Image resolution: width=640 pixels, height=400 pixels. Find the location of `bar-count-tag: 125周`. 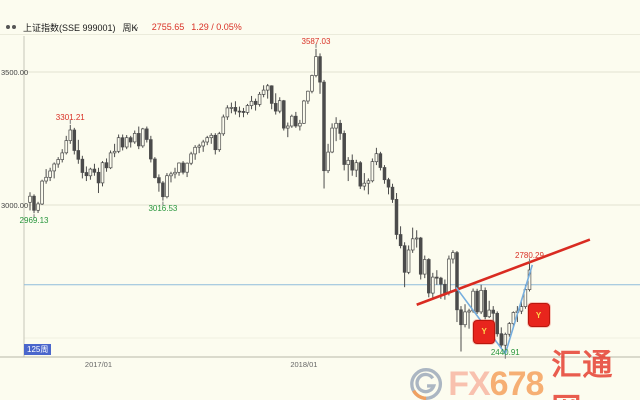

bar-count-tag: 125周 is located at coordinates (38, 349).